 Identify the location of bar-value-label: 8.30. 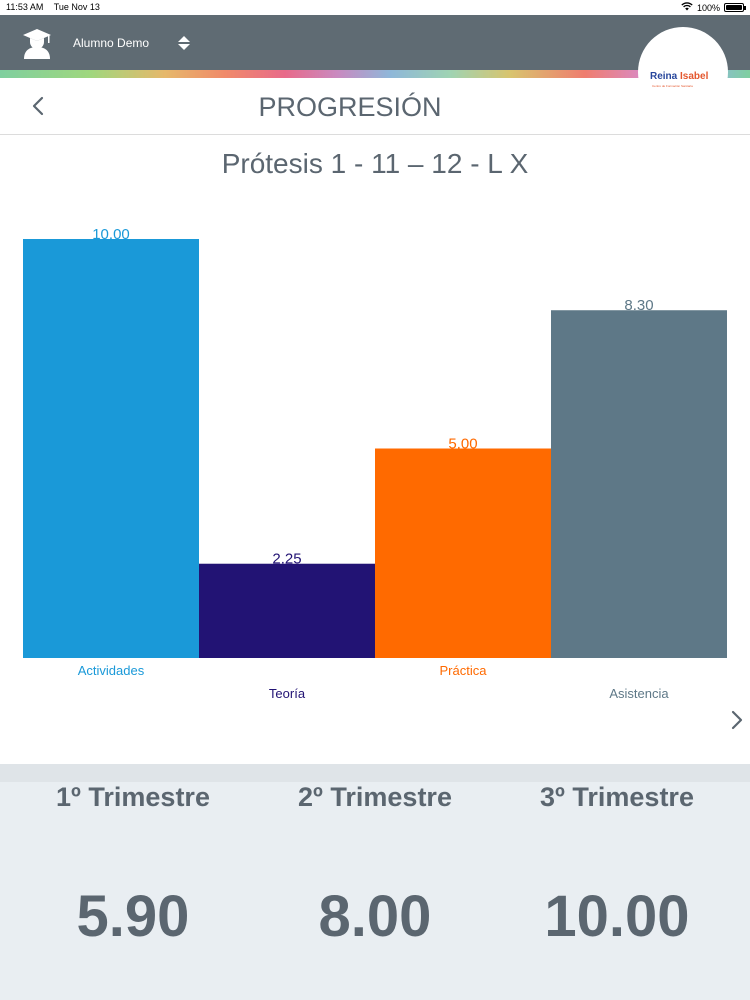
(638, 305).